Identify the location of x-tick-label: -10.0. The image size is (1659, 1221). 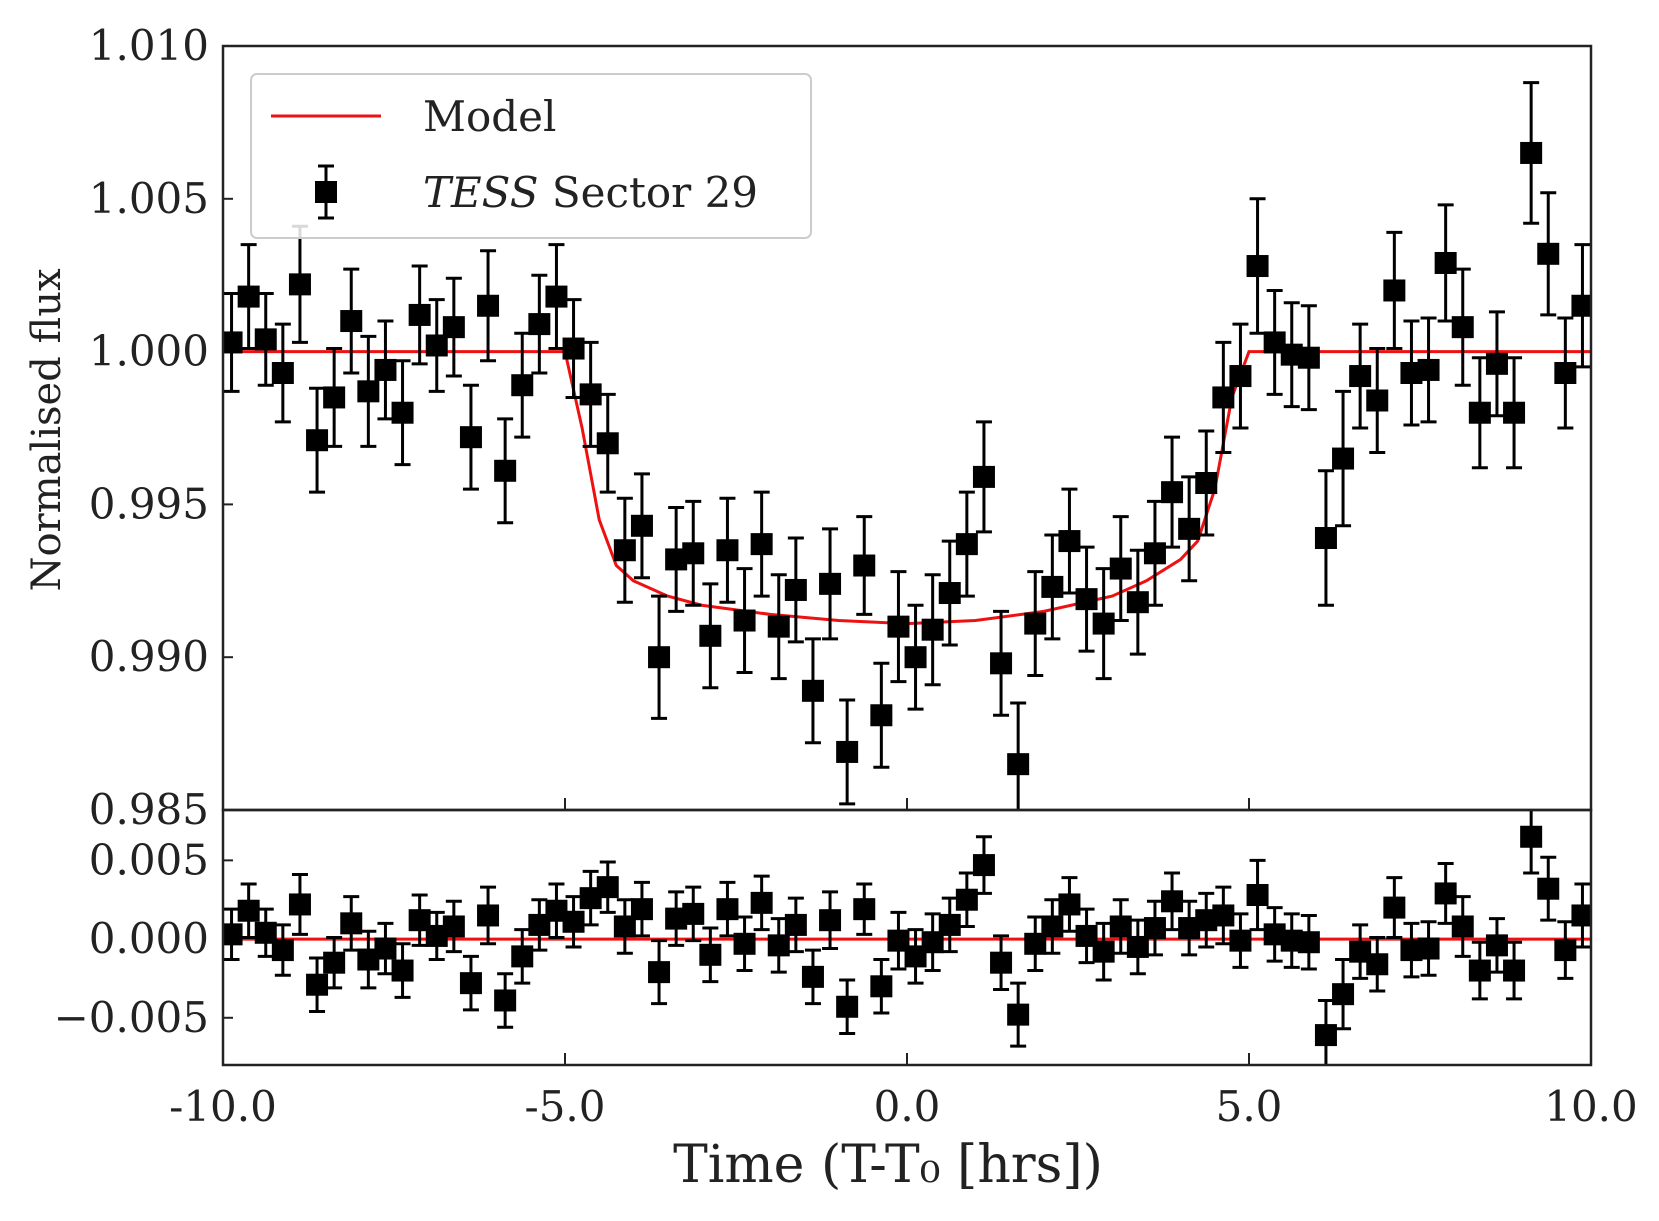
(223, 1106).